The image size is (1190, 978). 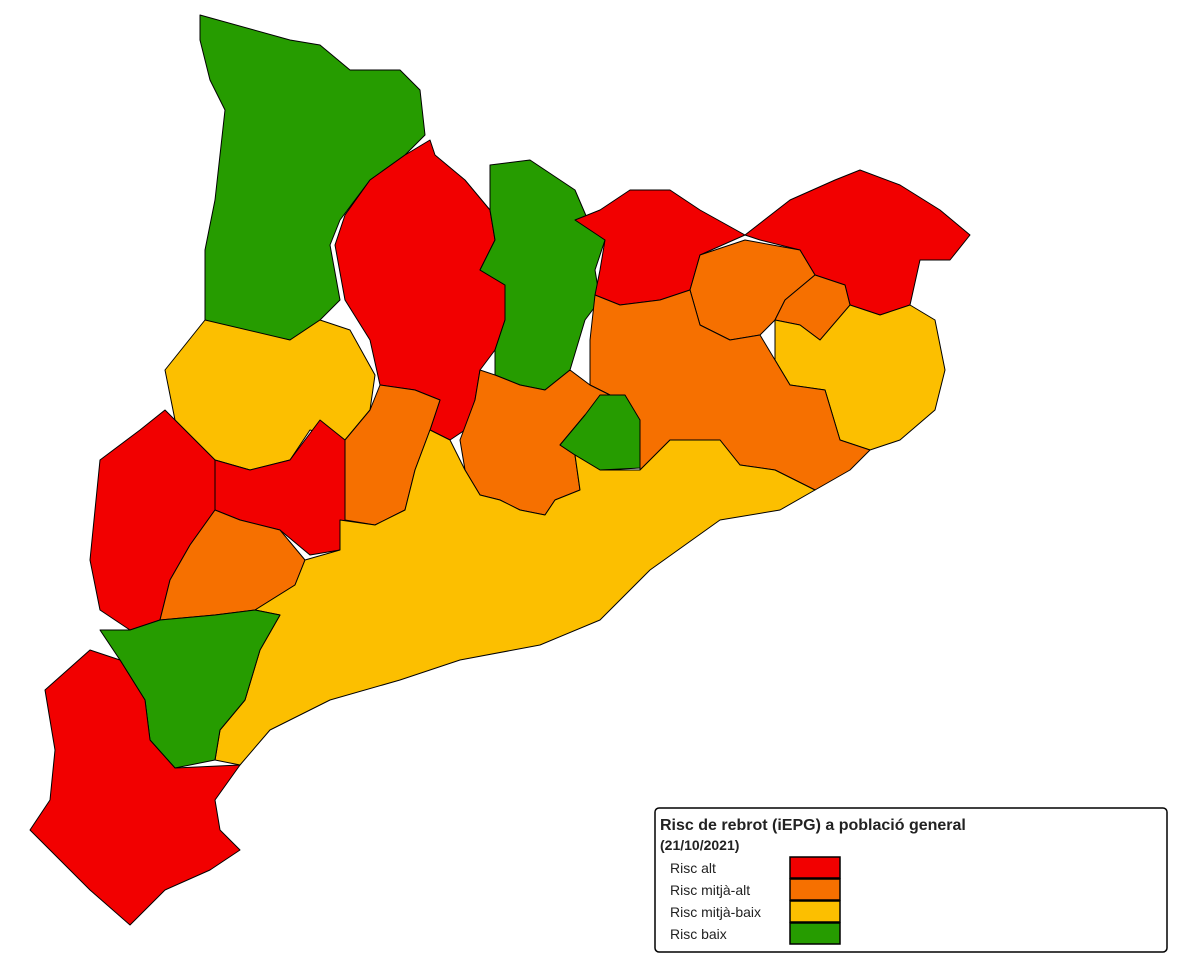 I want to click on legend-label: Risc baix, so click(x=698, y=934).